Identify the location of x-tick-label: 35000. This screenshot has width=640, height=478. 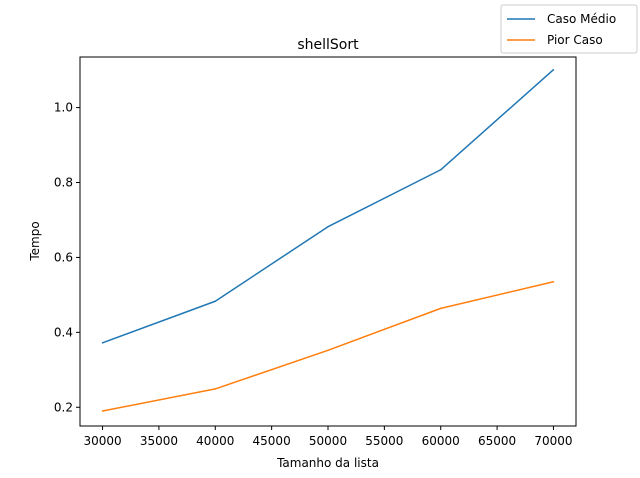
(159, 441).